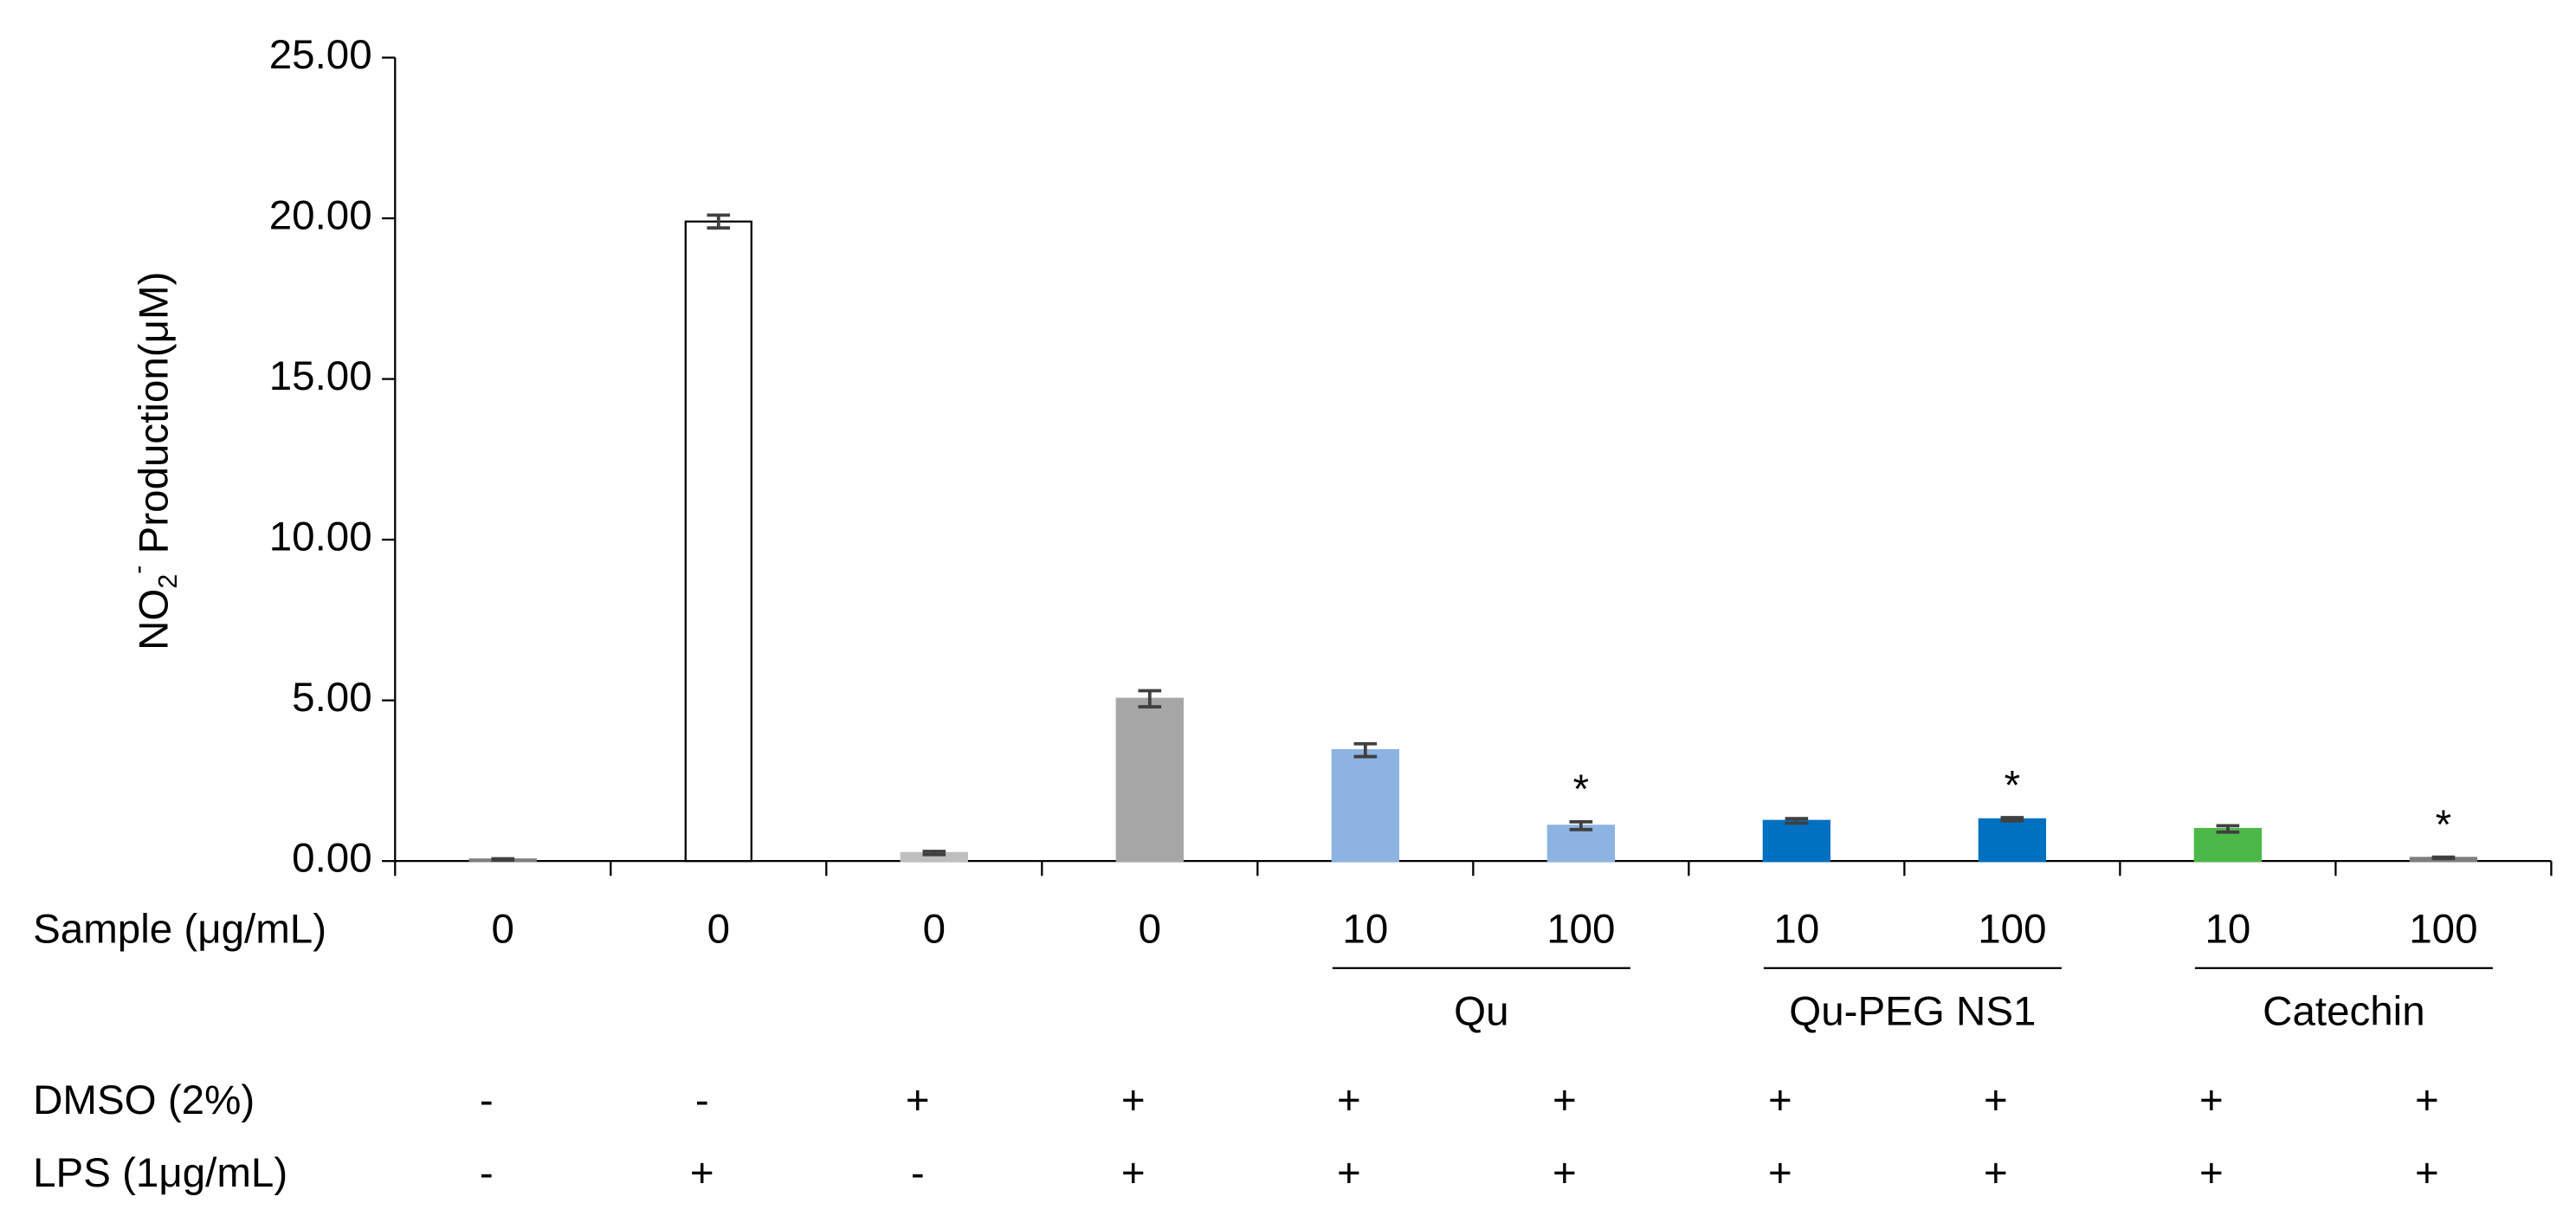  I want to click on y-label-sup: -, so click(138, 570).